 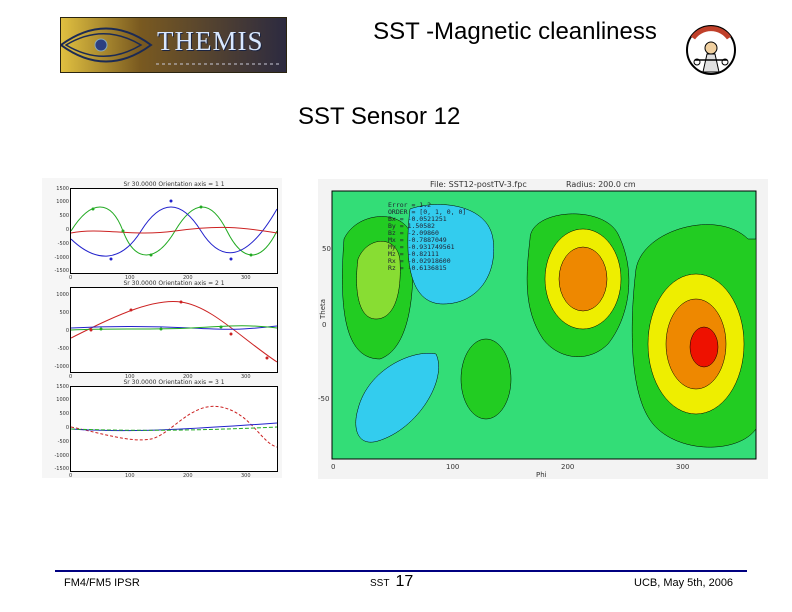 I want to click on legend-line: Mx = -0.7887049, so click(x=417, y=240).